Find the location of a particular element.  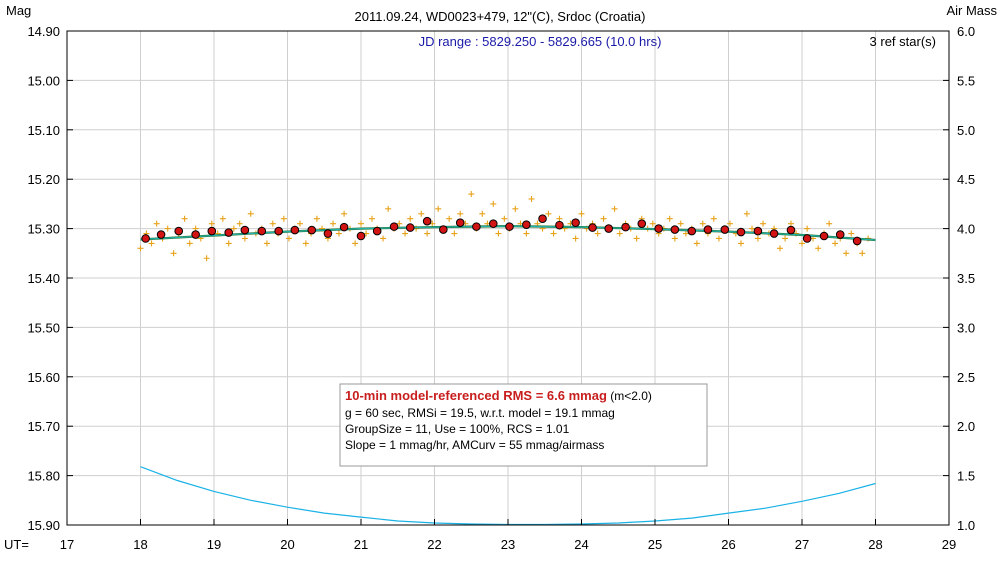

y-right-tick-label: 4.0 is located at coordinates (966, 229).